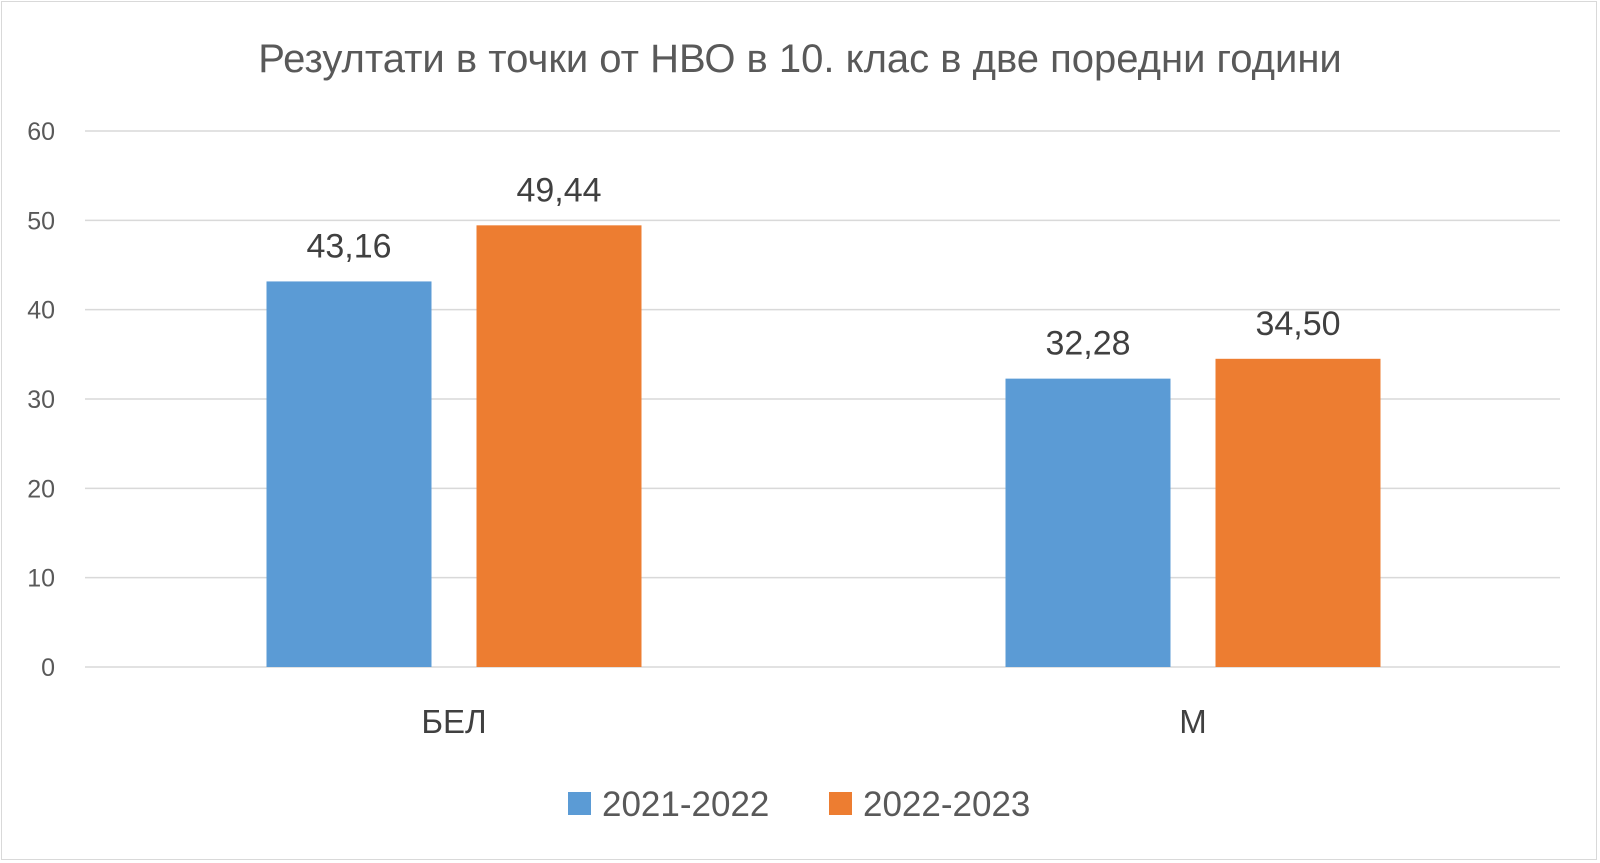 The image size is (1600, 863). I want to click on legend-item: 2022-2023, so click(929, 804).